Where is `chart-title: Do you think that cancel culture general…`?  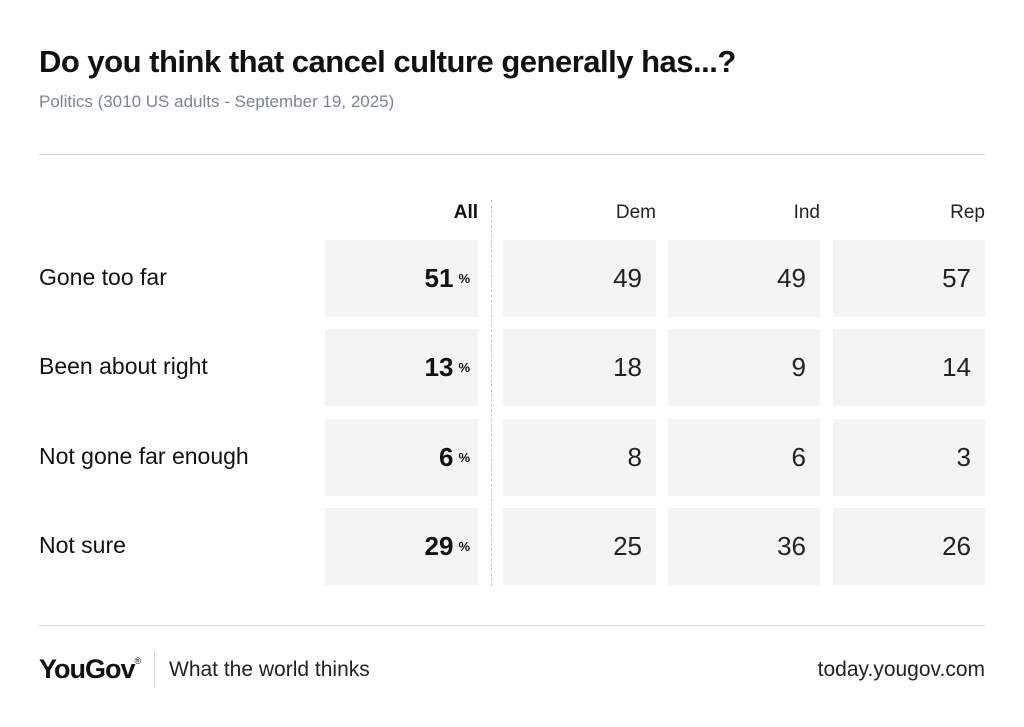
chart-title: Do you think that cancel culture general… is located at coordinates (387, 61).